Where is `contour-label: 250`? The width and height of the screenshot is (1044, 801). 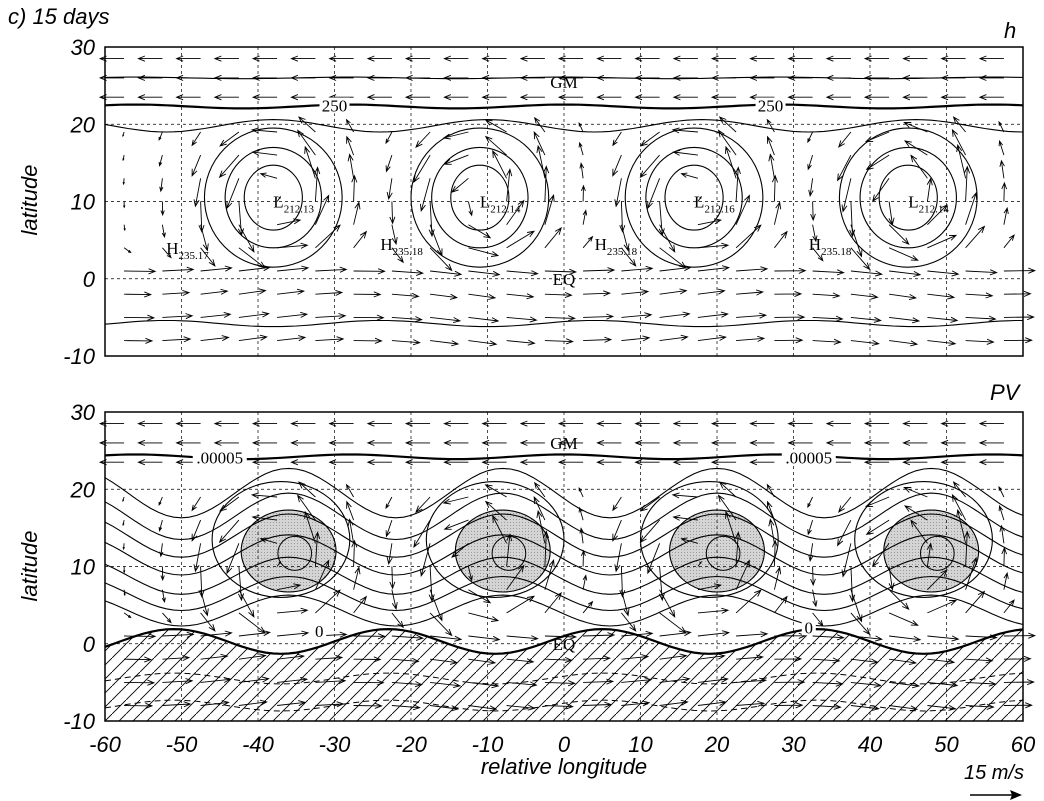 contour-label: 250 is located at coordinates (335, 105).